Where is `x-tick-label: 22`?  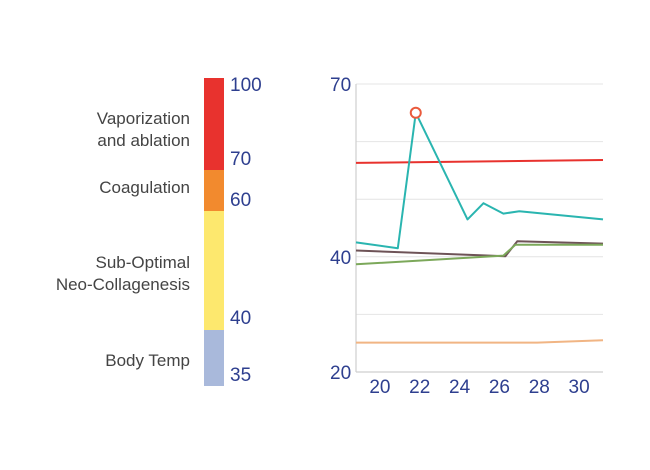
x-tick-label: 22 is located at coordinates (419, 387).